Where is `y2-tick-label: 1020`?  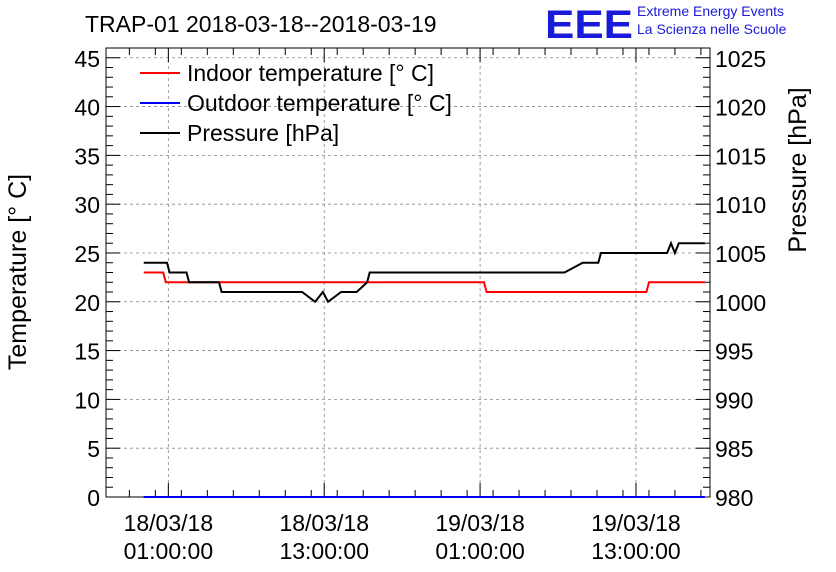
y2-tick-label: 1020 is located at coordinates (740, 108).